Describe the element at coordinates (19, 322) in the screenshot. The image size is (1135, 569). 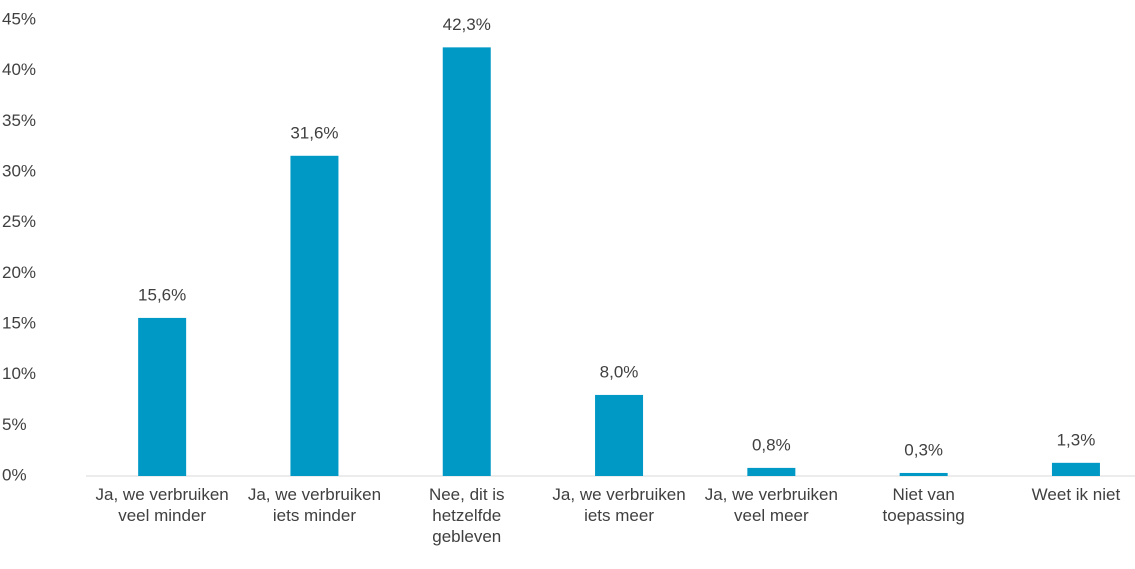
I see `y-tick-label: 15%` at that location.